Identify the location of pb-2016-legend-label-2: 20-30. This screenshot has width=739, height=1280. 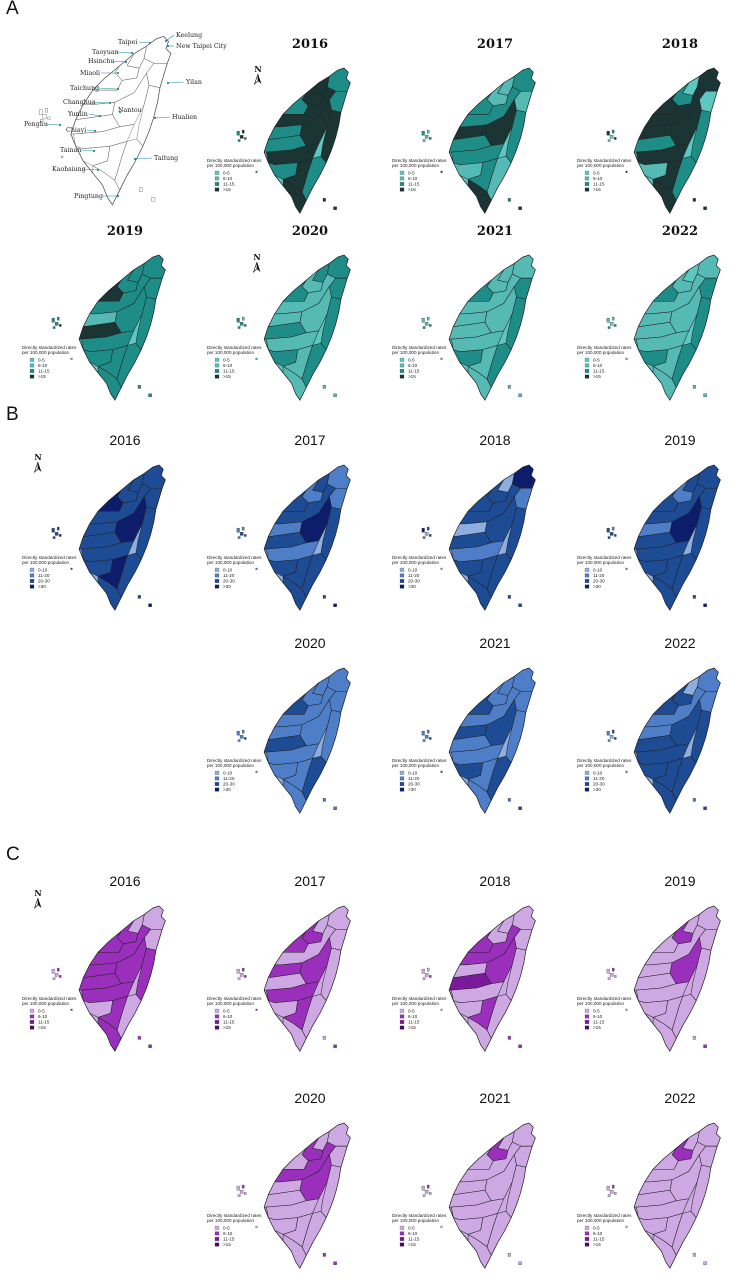
(44, 581).